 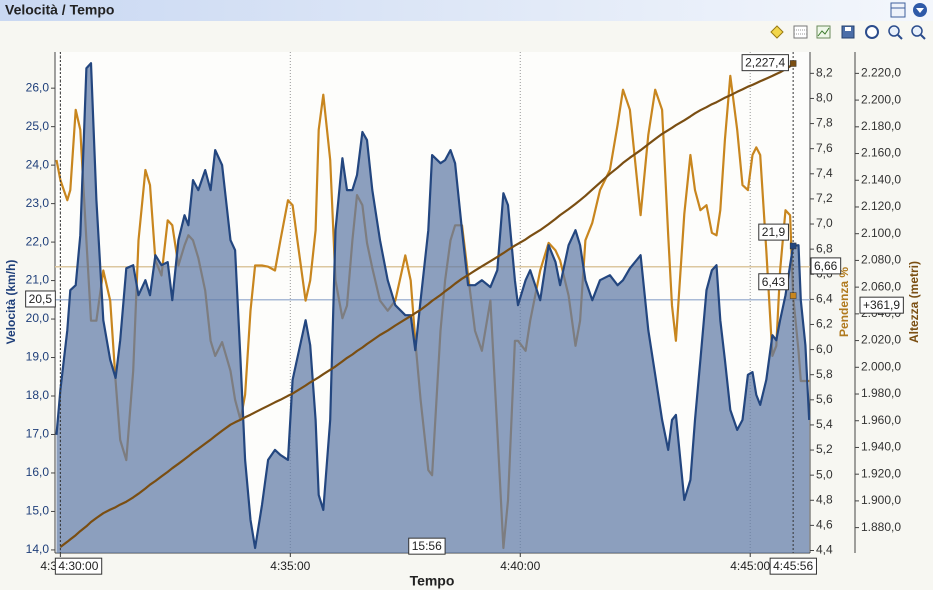 I want to click on y2-tick-label: 7,6, so click(x=824, y=148).